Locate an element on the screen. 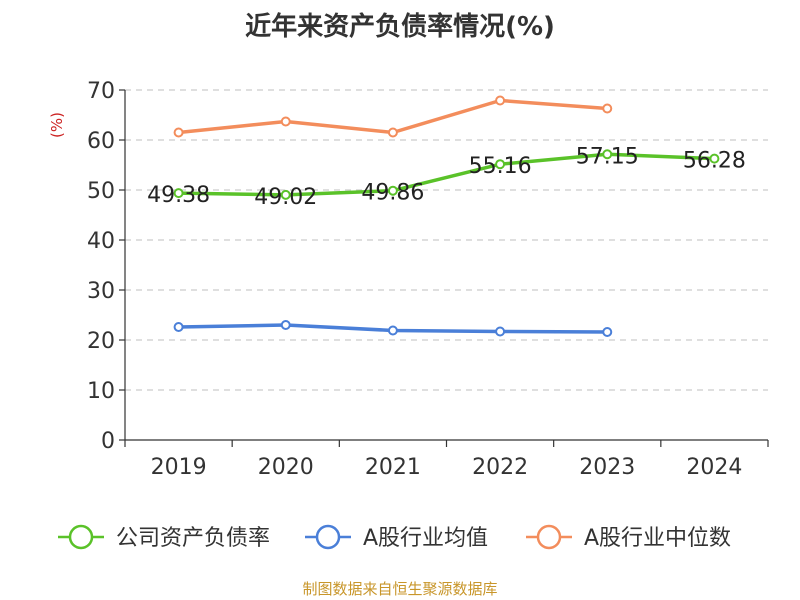 The height and width of the screenshot is (600, 800). data-label: 55.16 is located at coordinates (500, 166).